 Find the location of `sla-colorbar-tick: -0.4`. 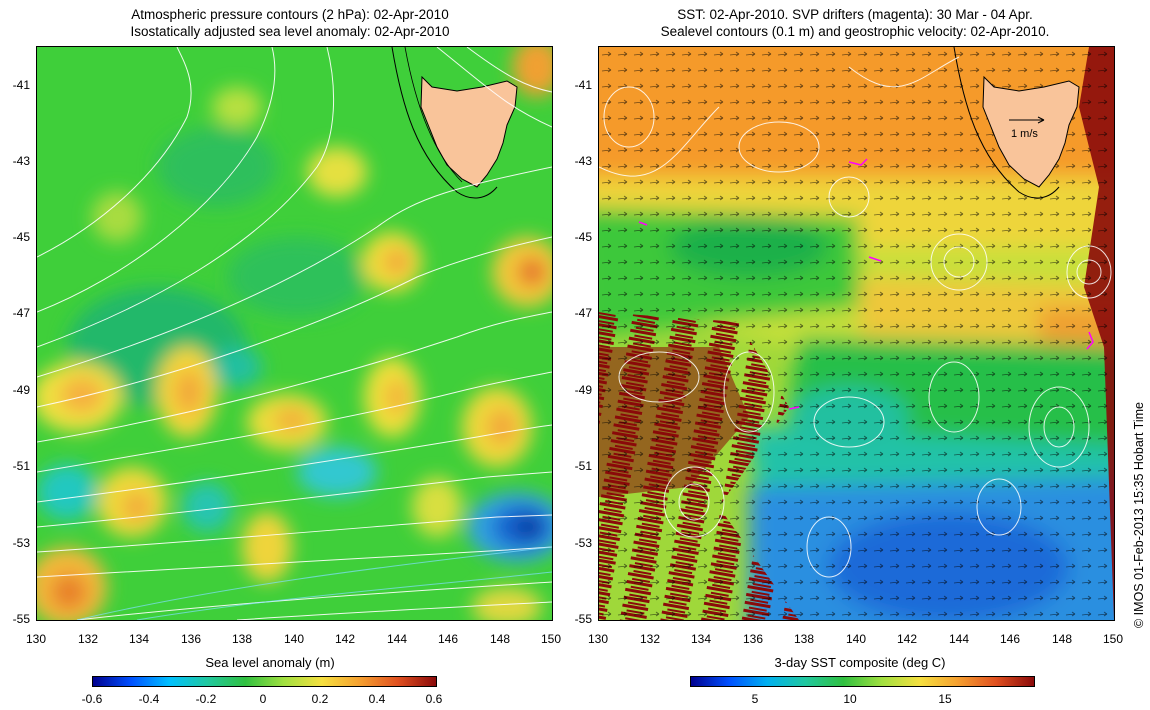

sla-colorbar-tick: -0.4 is located at coordinates (149, 699).